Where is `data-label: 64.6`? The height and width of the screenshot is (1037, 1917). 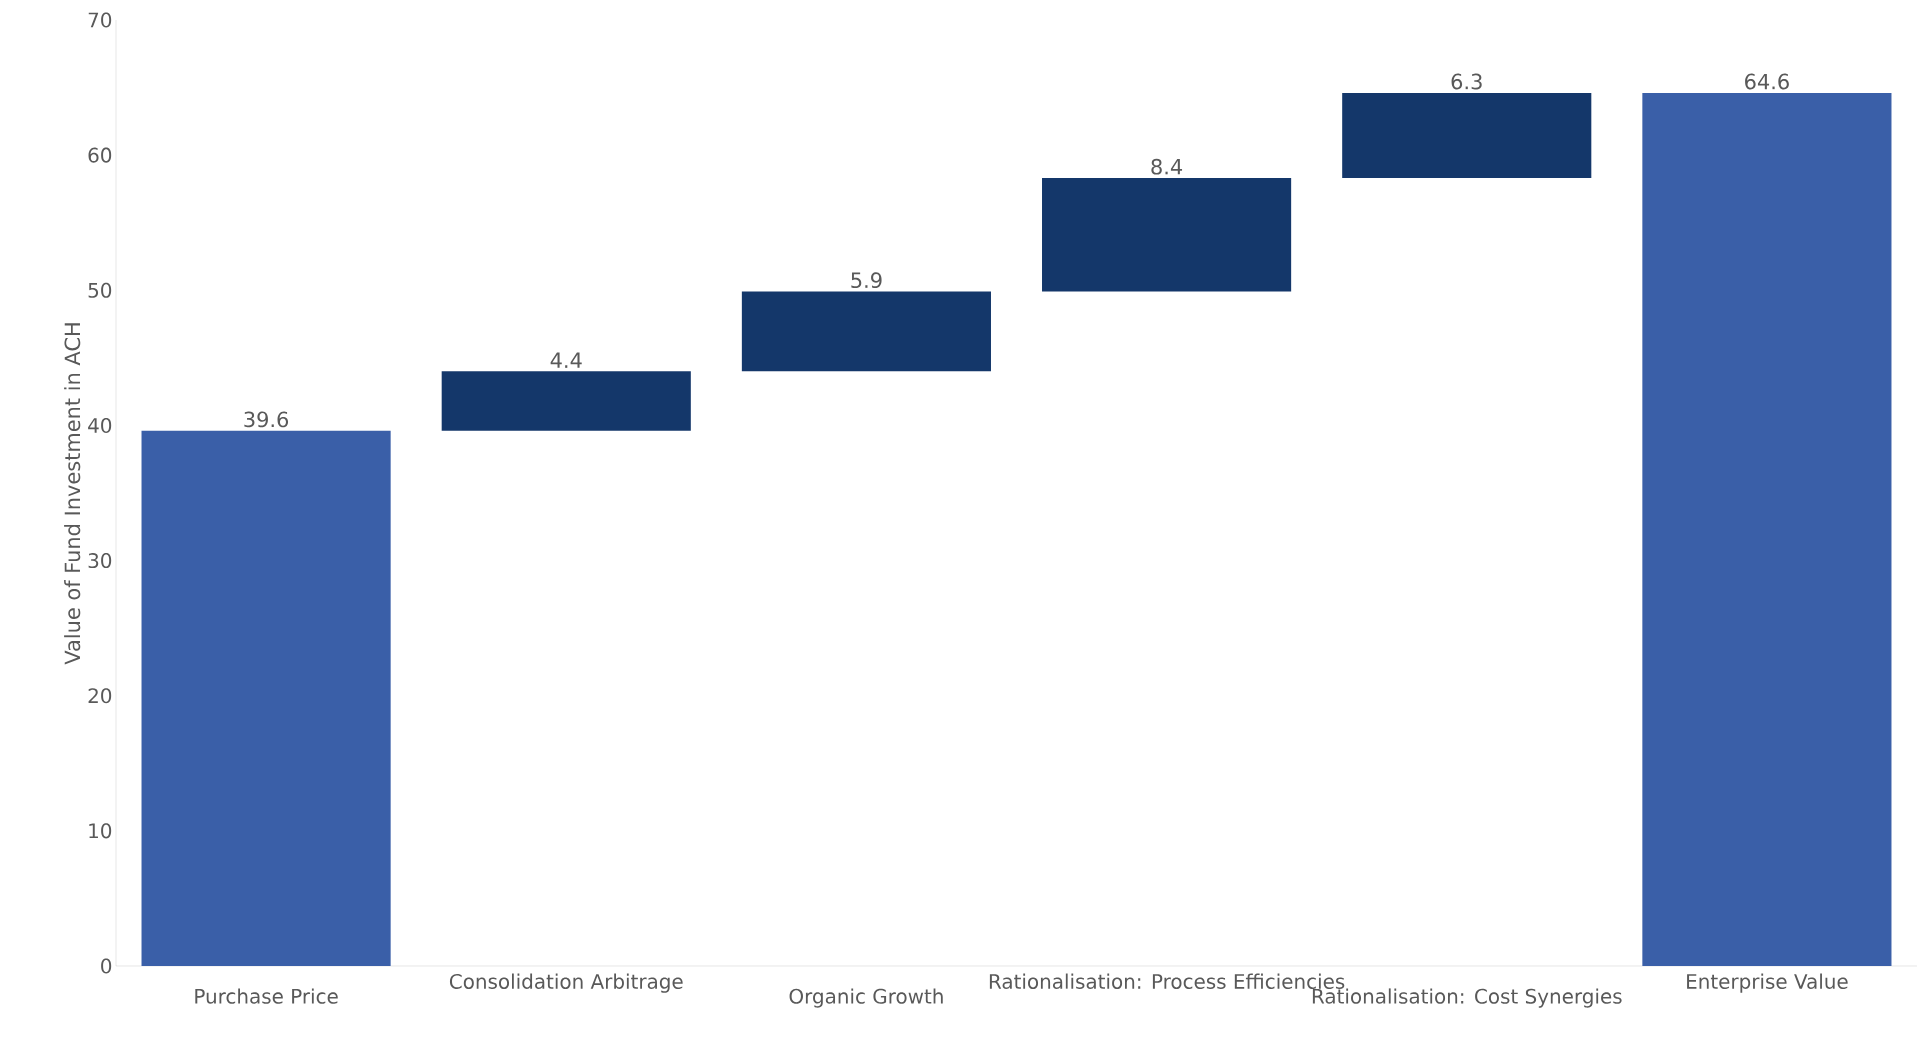
data-label: 64.6 is located at coordinates (1767, 81).